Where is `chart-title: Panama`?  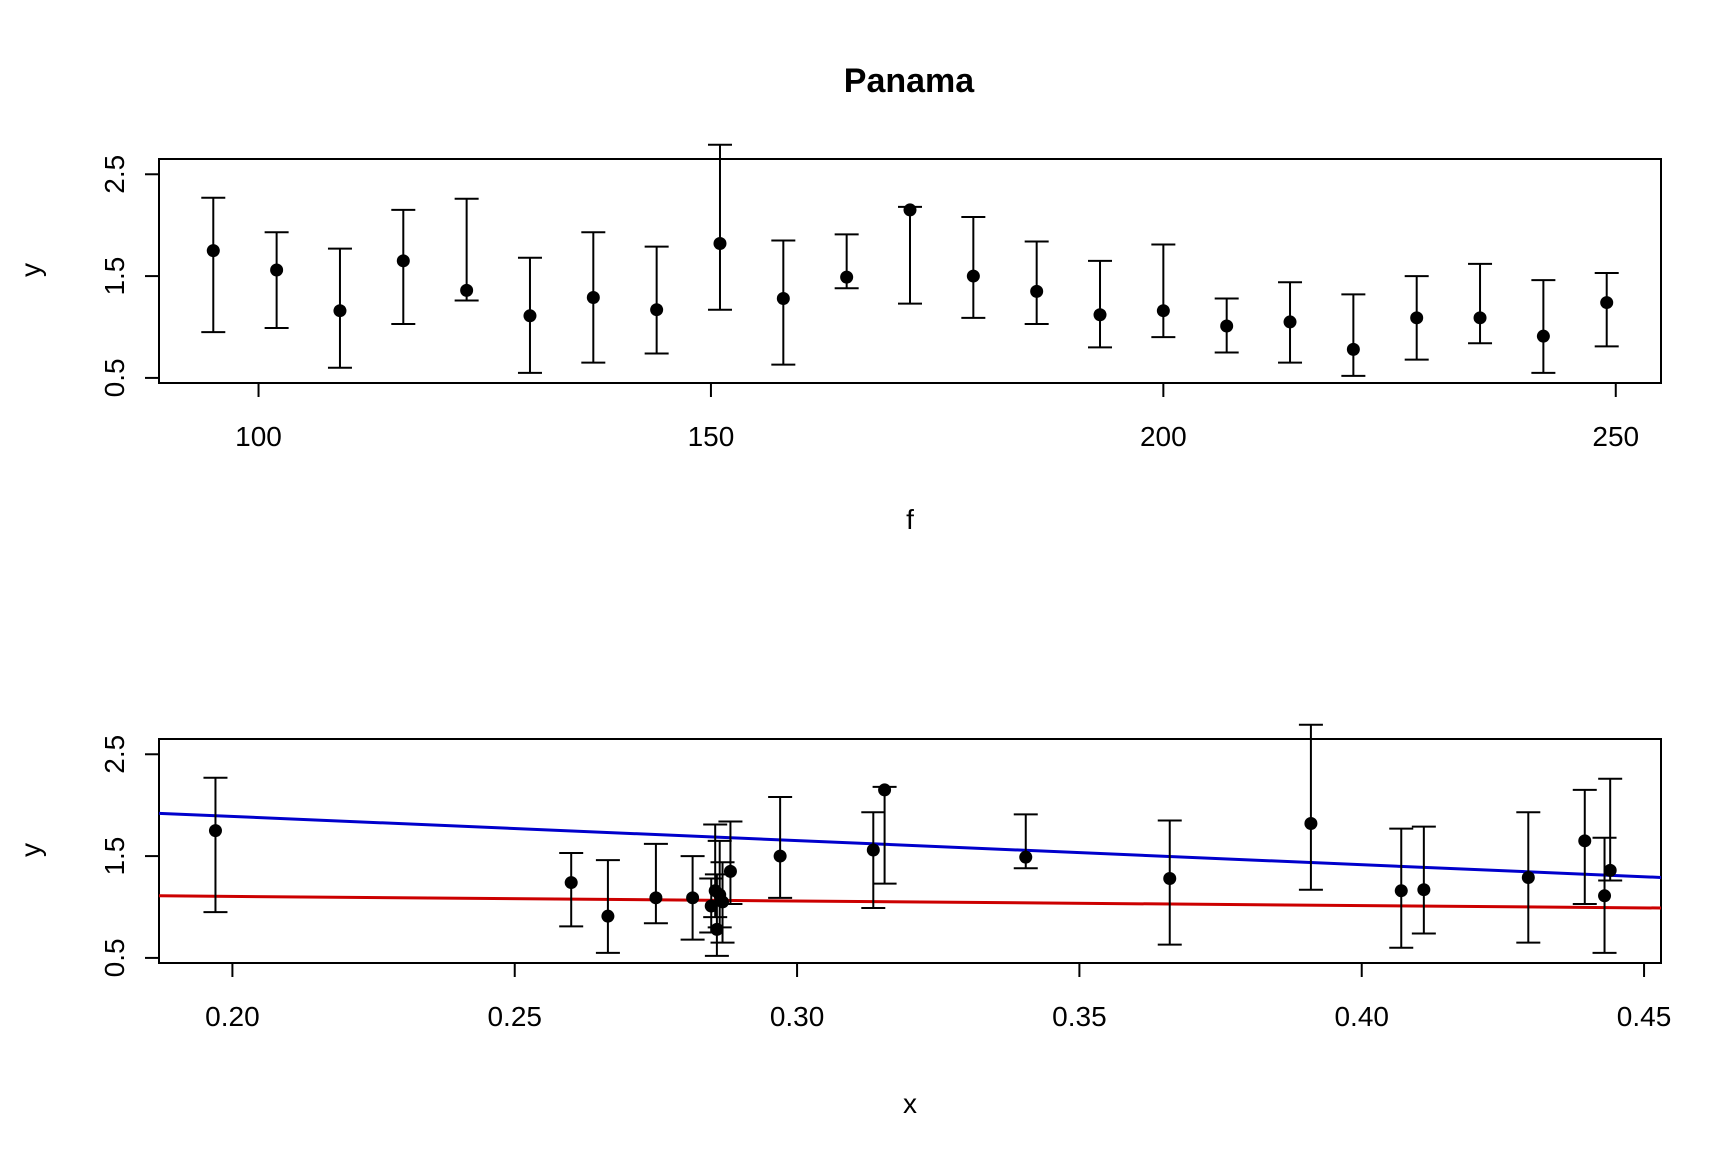 chart-title: Panama is located at coordinates (909, 81).